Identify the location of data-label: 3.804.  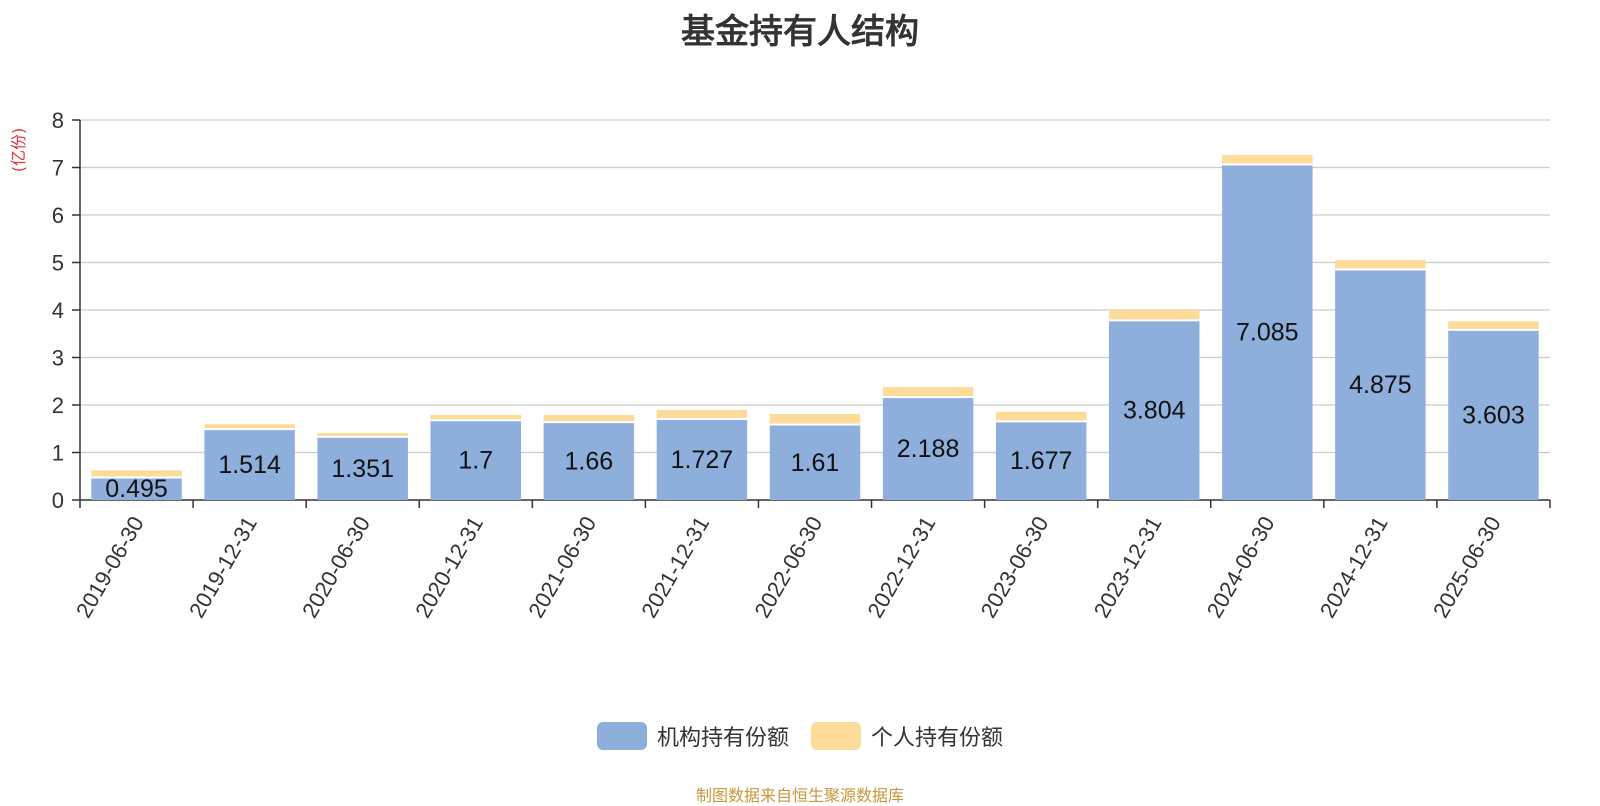
(1154, 411).